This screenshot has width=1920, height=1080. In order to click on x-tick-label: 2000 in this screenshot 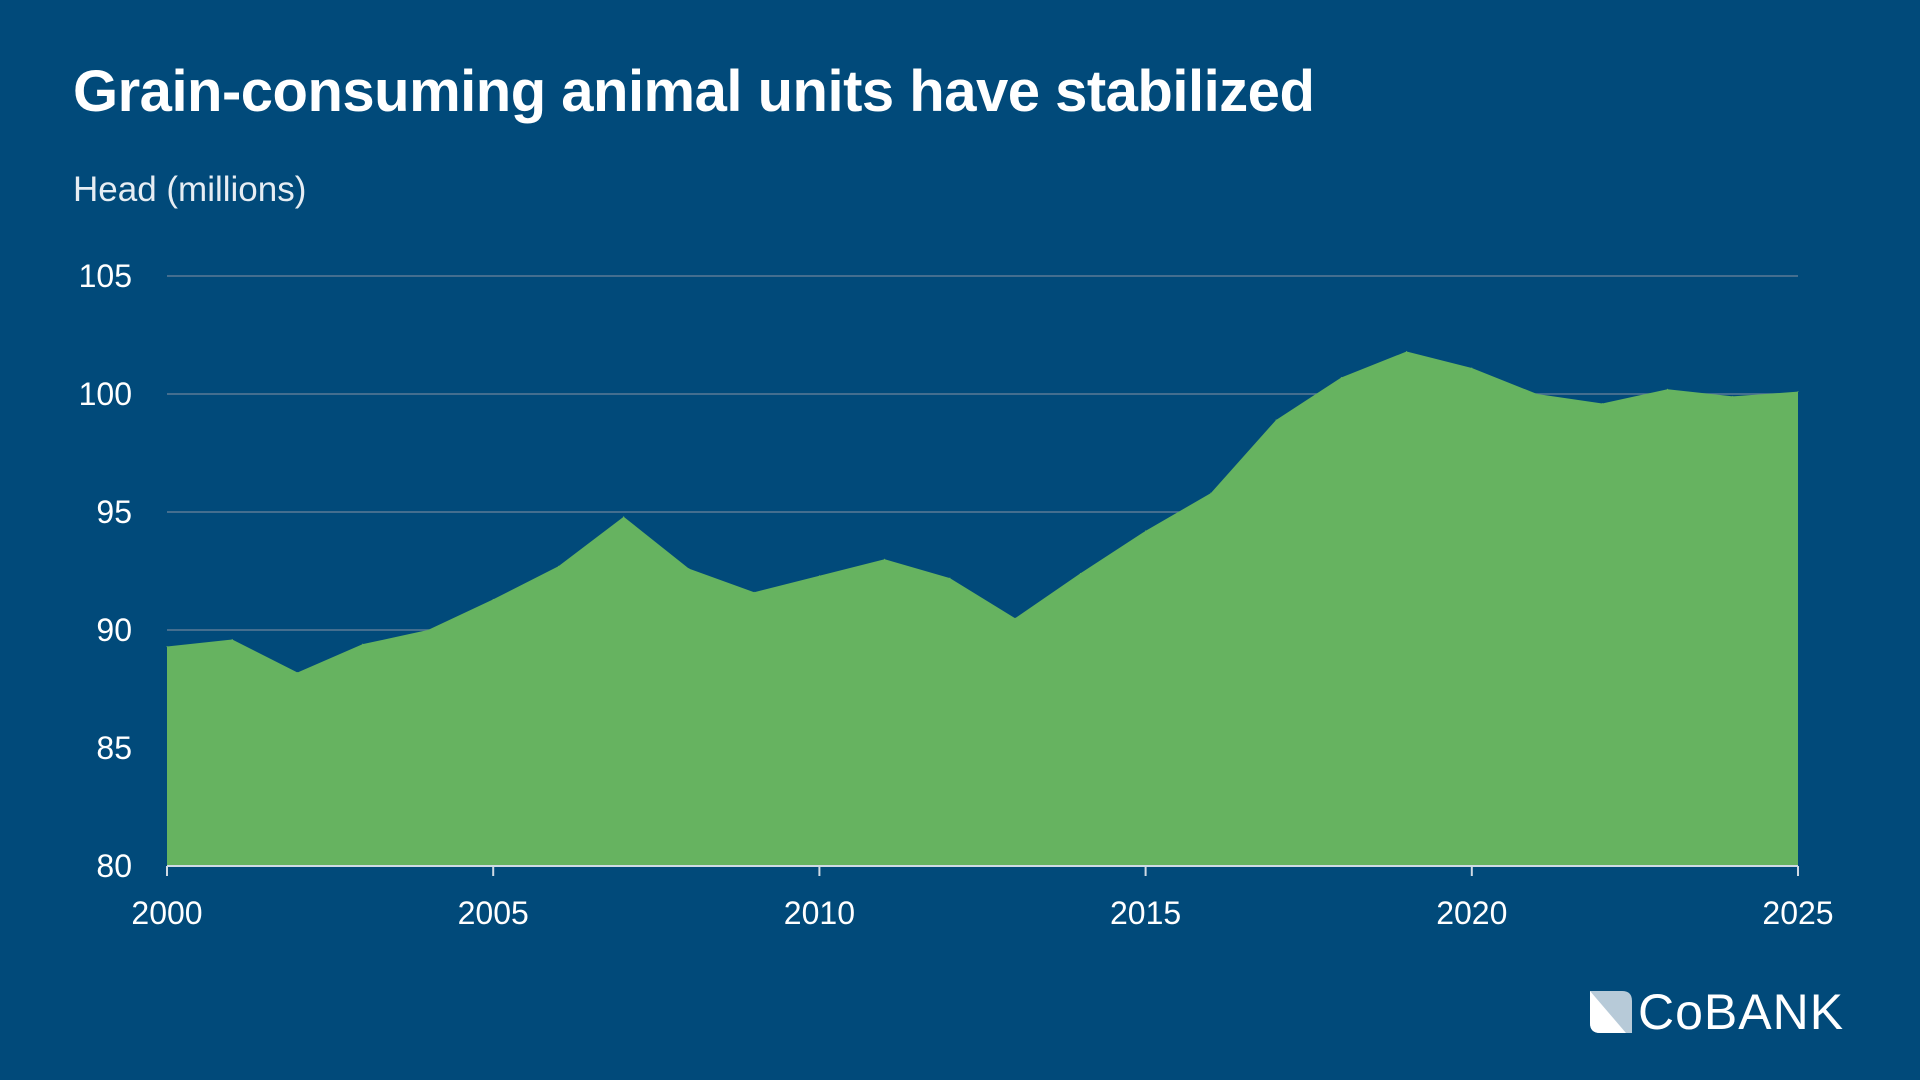, I will do `click(166, 913)`.